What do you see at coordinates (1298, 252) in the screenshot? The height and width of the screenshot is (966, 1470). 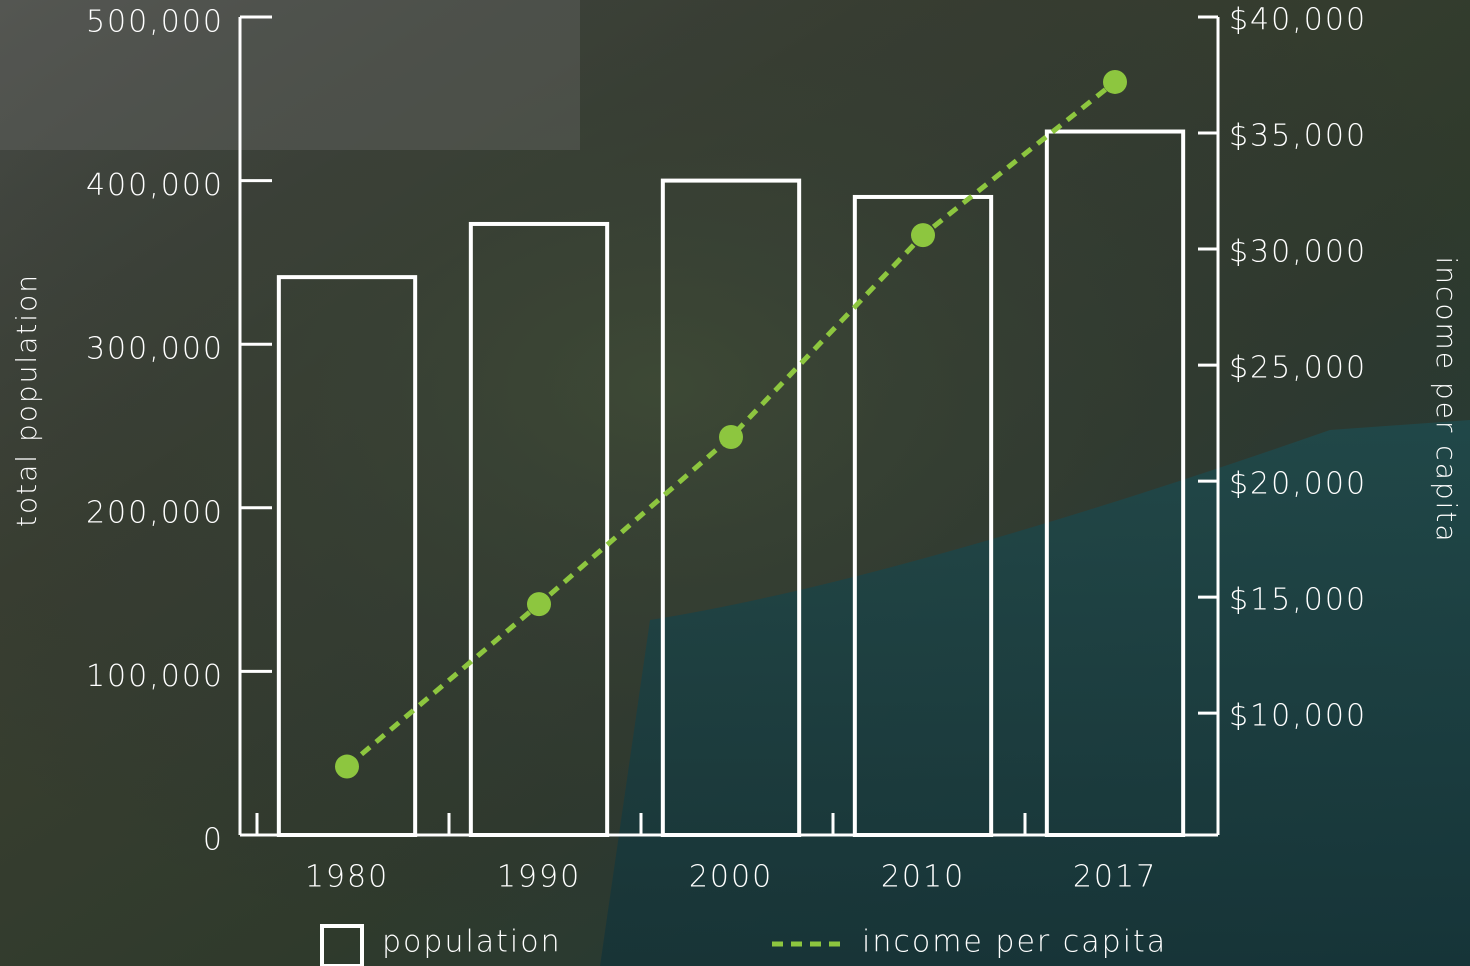 I see `y2-tick-label: $30,000` at bounding box center [1298, 252].